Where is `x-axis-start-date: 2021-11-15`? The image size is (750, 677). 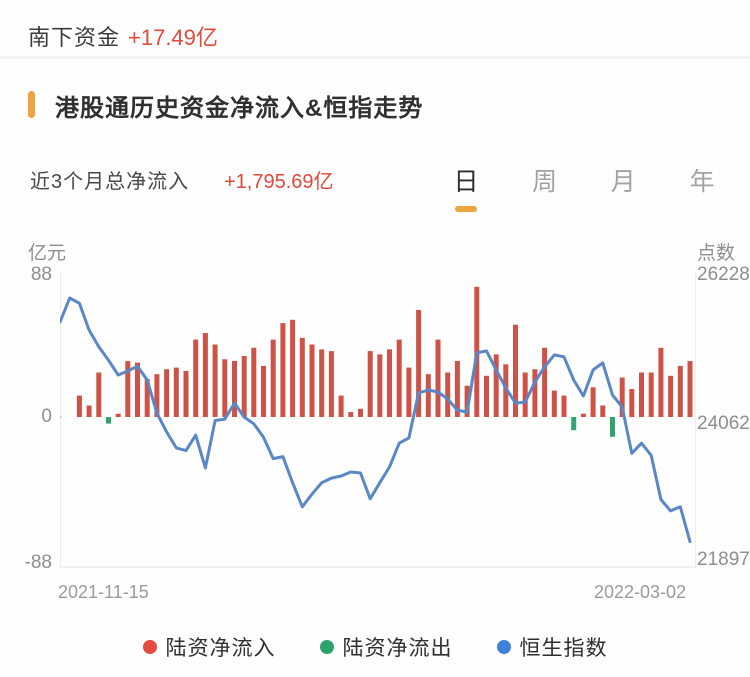
x-axis-start-date: 2021-11-15 is located at coordinates (103, 592).